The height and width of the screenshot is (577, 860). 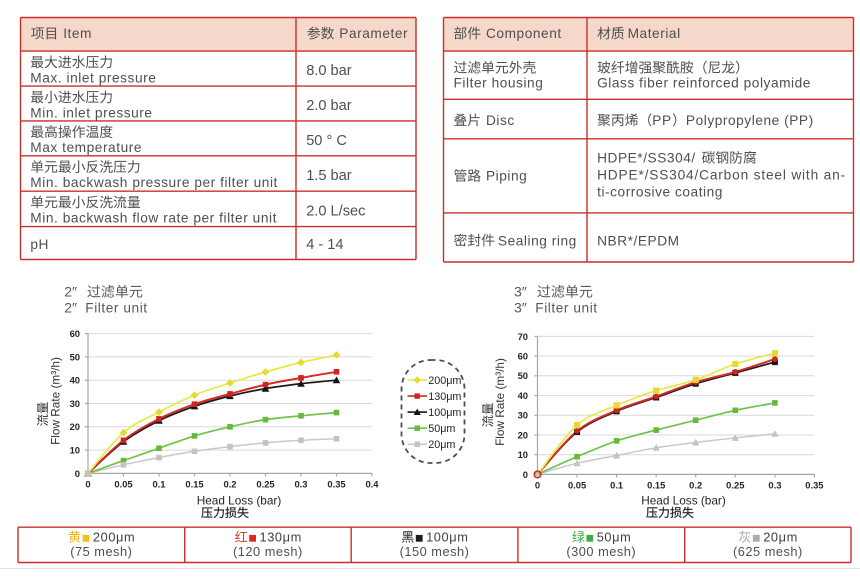 I want to click on svg-text: Disc, so click(x=500, y=120).